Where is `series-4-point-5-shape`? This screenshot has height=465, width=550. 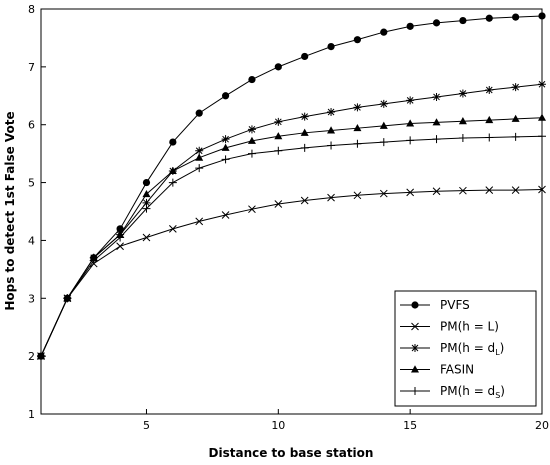 series-4-point-5-shape is located at coordinates (146, 193).